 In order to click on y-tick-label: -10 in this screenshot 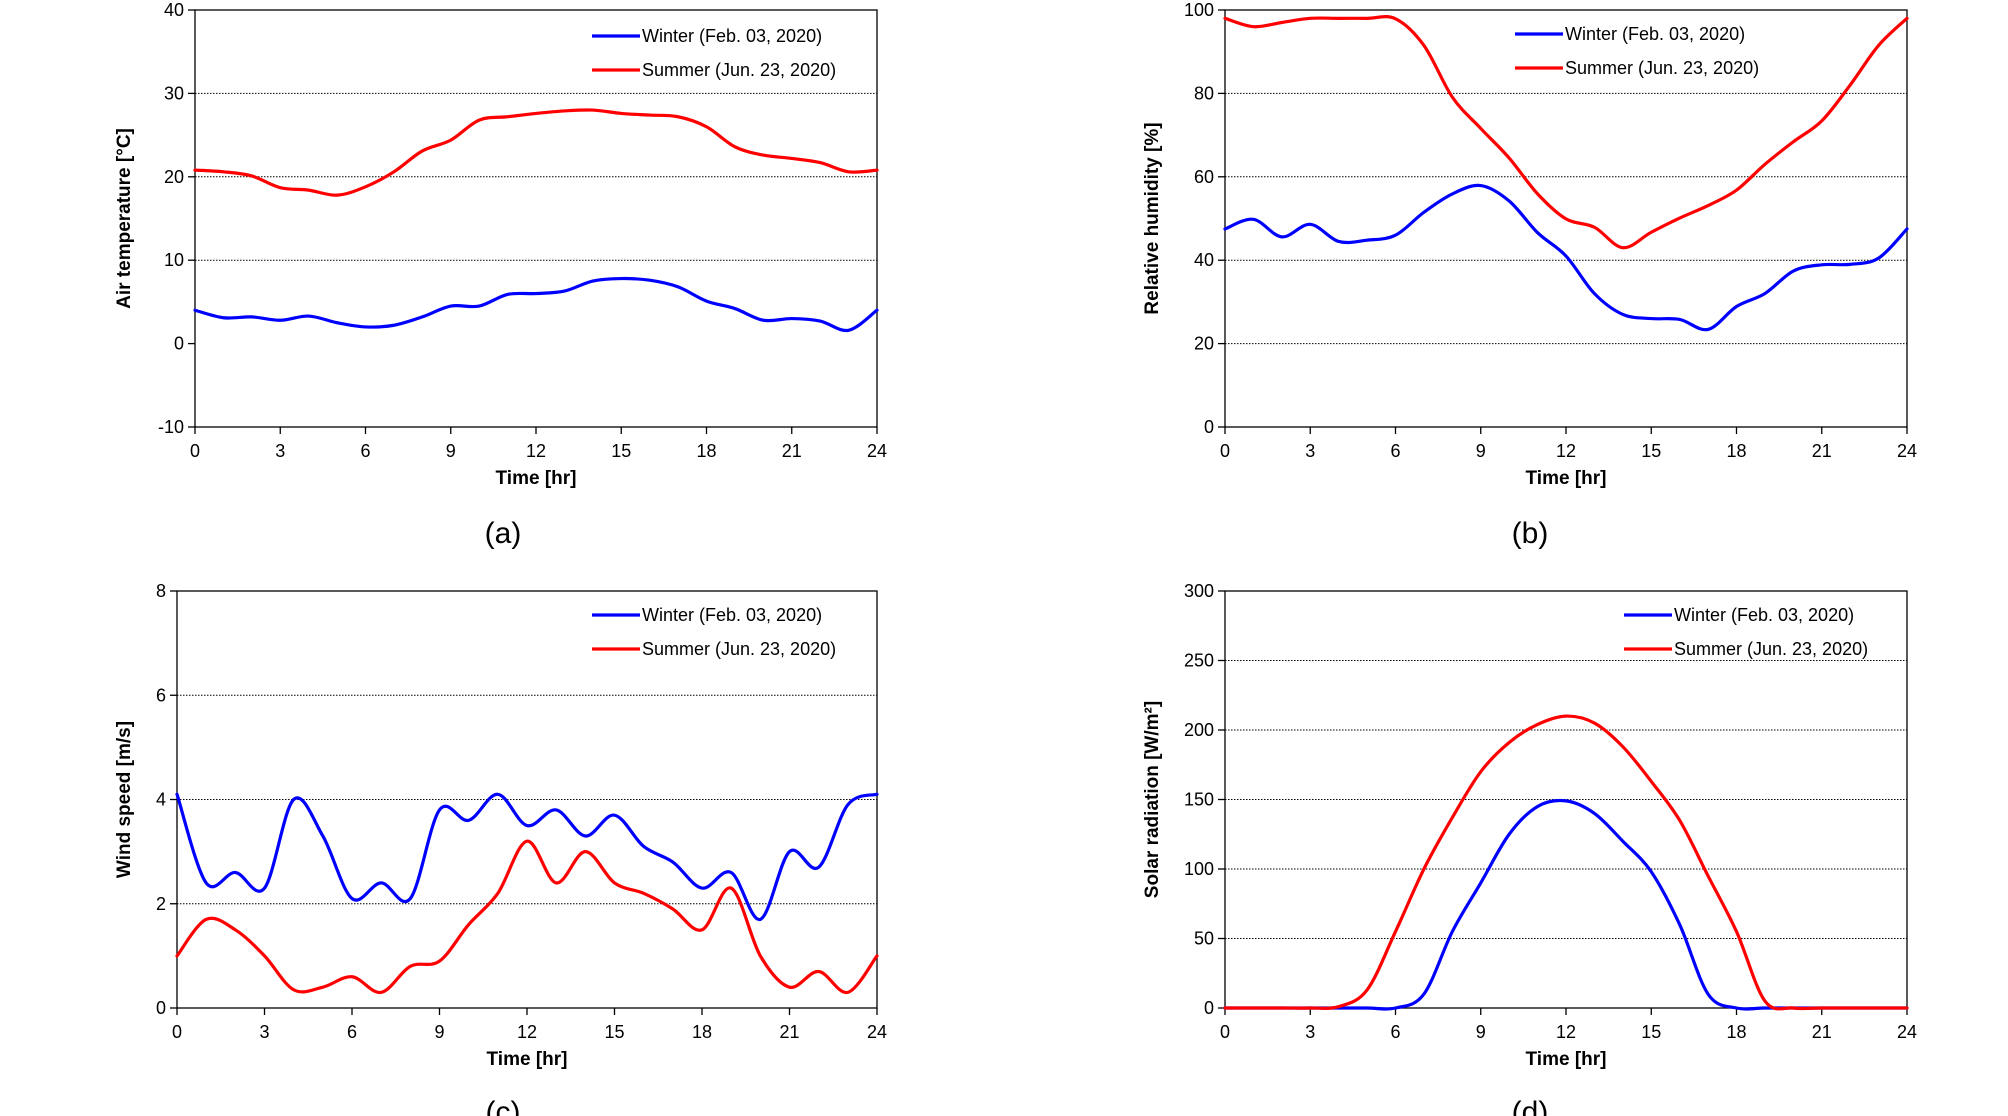, I will do `click(171, 427)`.